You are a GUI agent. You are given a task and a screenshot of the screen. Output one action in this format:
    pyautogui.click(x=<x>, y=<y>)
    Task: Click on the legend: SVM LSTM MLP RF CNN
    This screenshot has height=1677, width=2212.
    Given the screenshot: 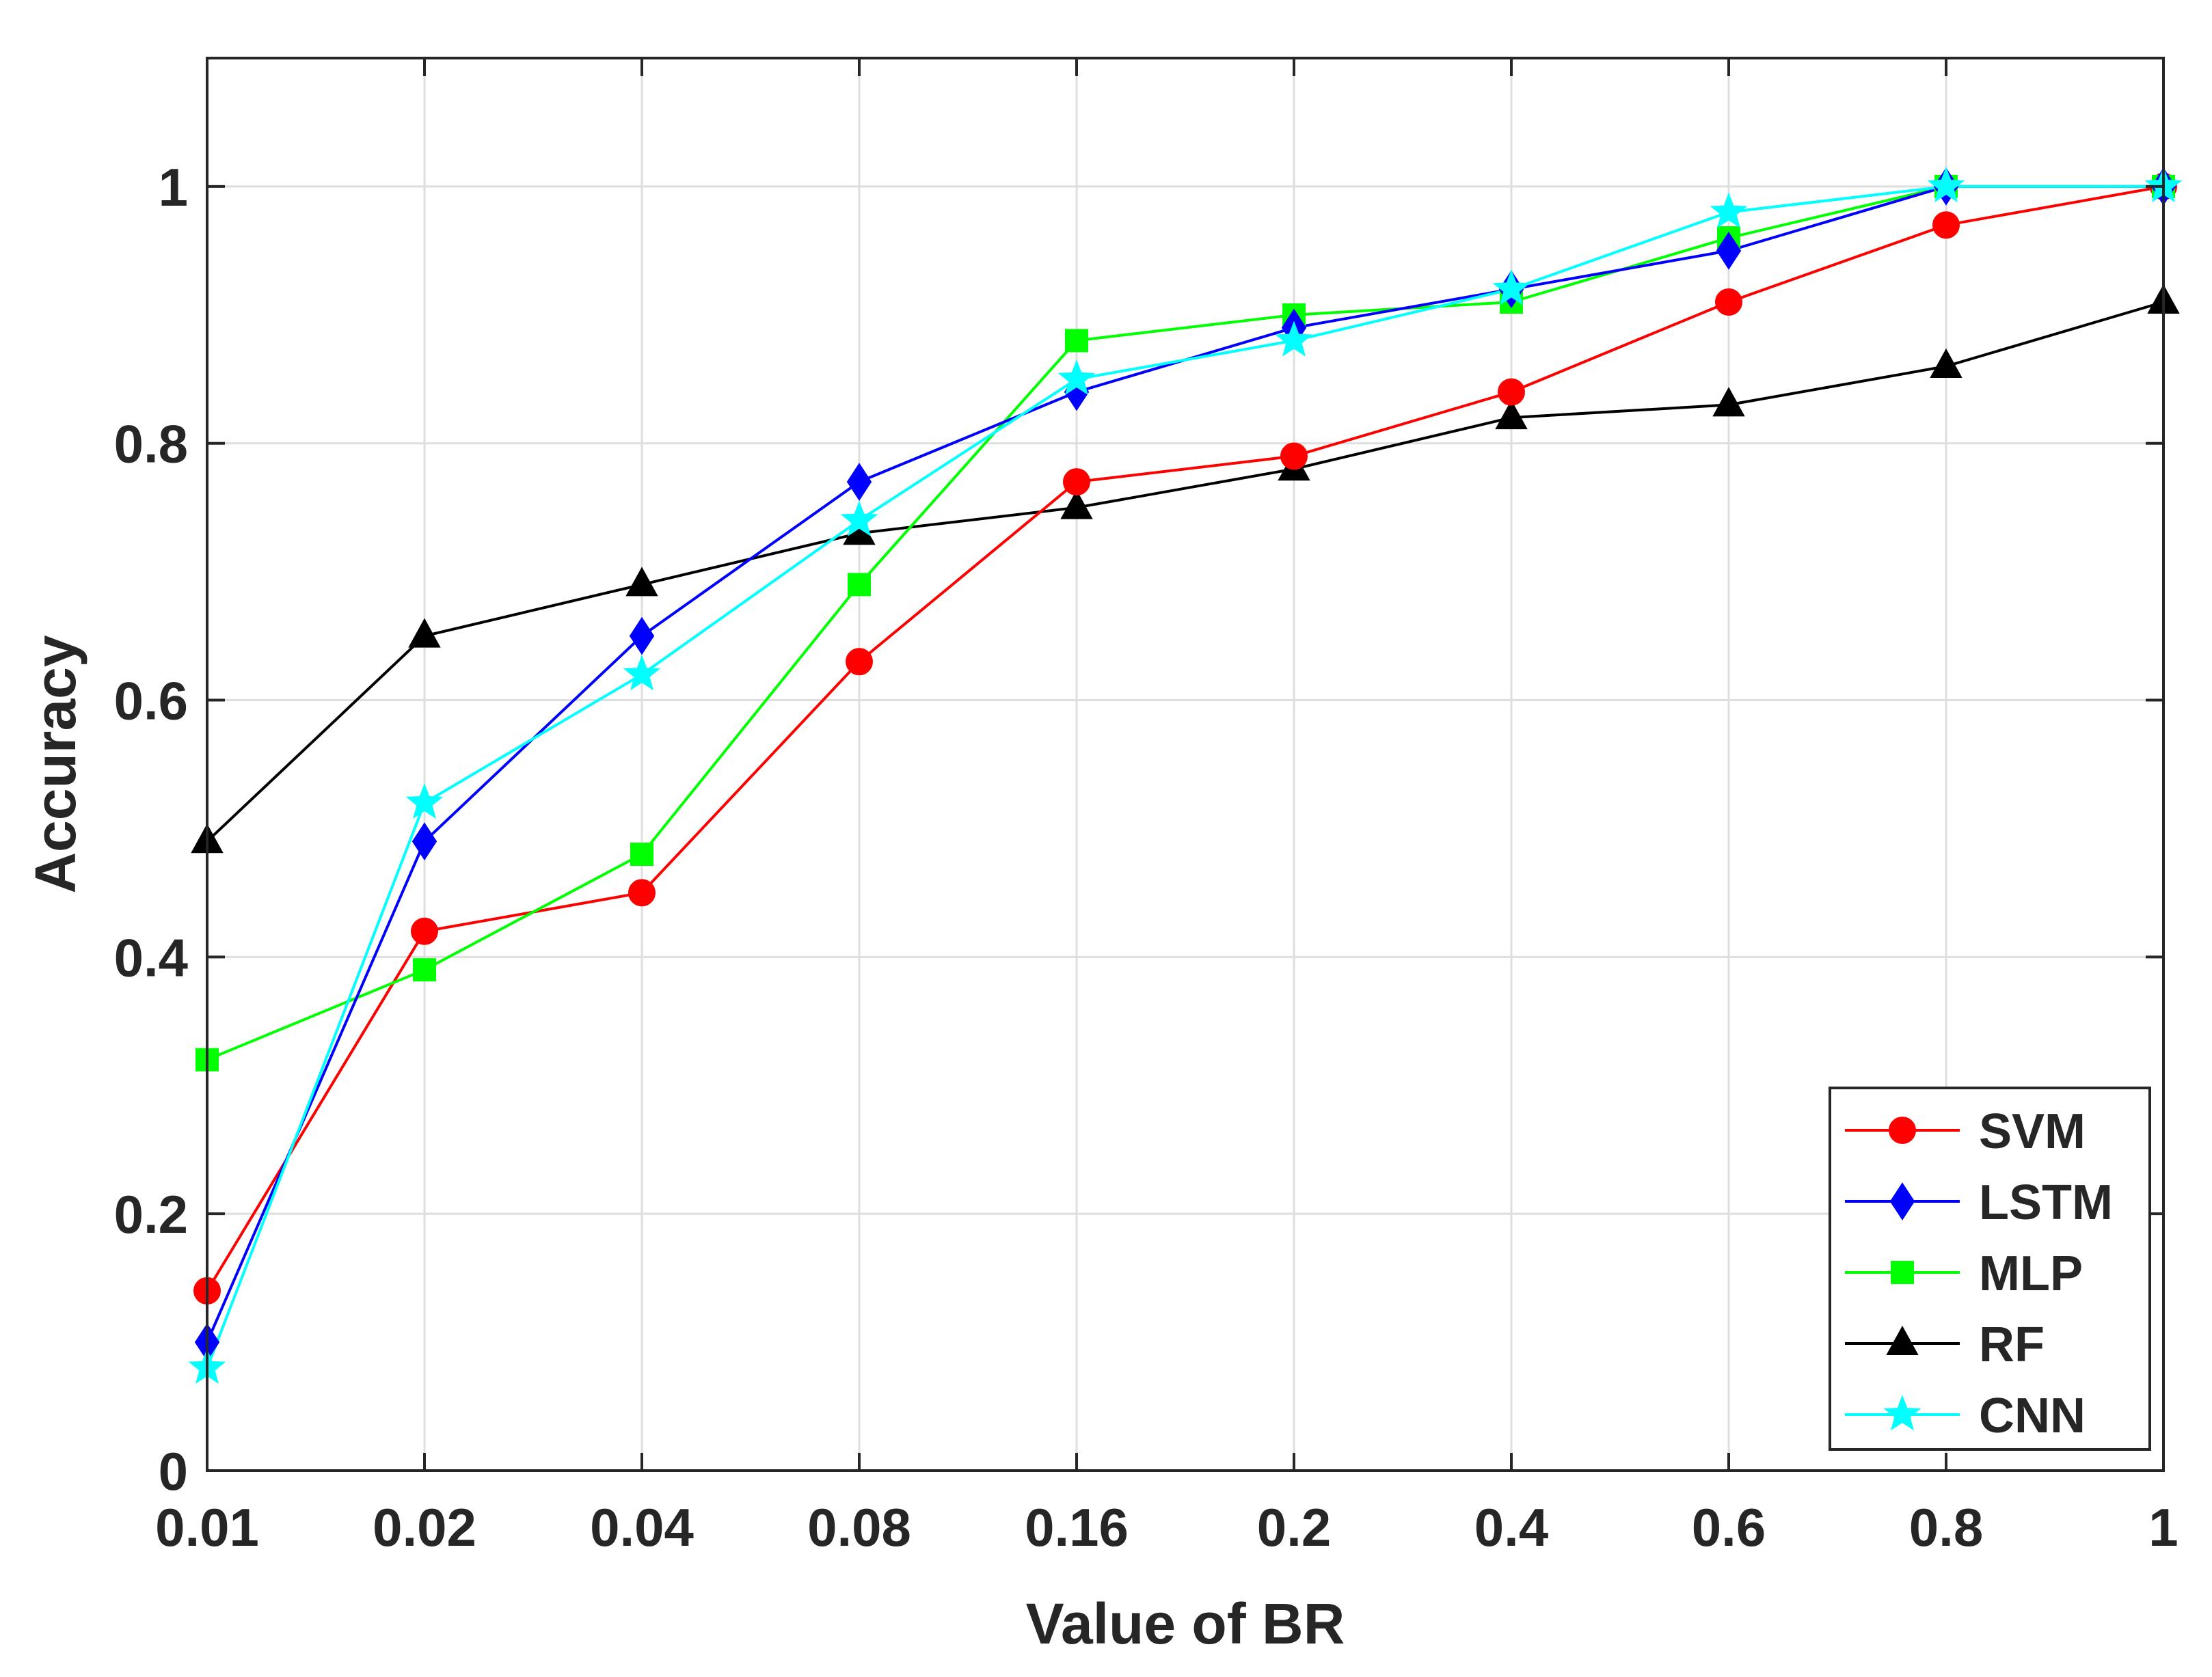 What is the action you would take?
    pyautogui.click(x=1990, y=1269)
    